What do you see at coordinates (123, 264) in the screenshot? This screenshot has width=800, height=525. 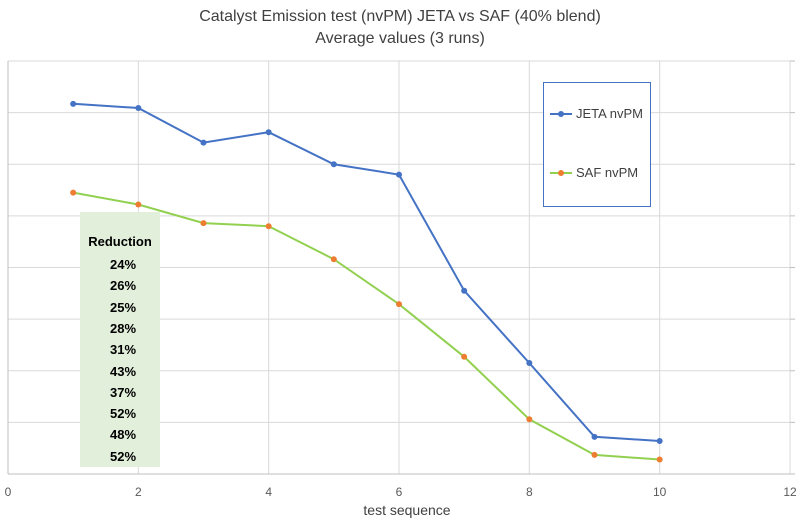 I see `reduction-value: 24%` at bounding box center [123, 264].